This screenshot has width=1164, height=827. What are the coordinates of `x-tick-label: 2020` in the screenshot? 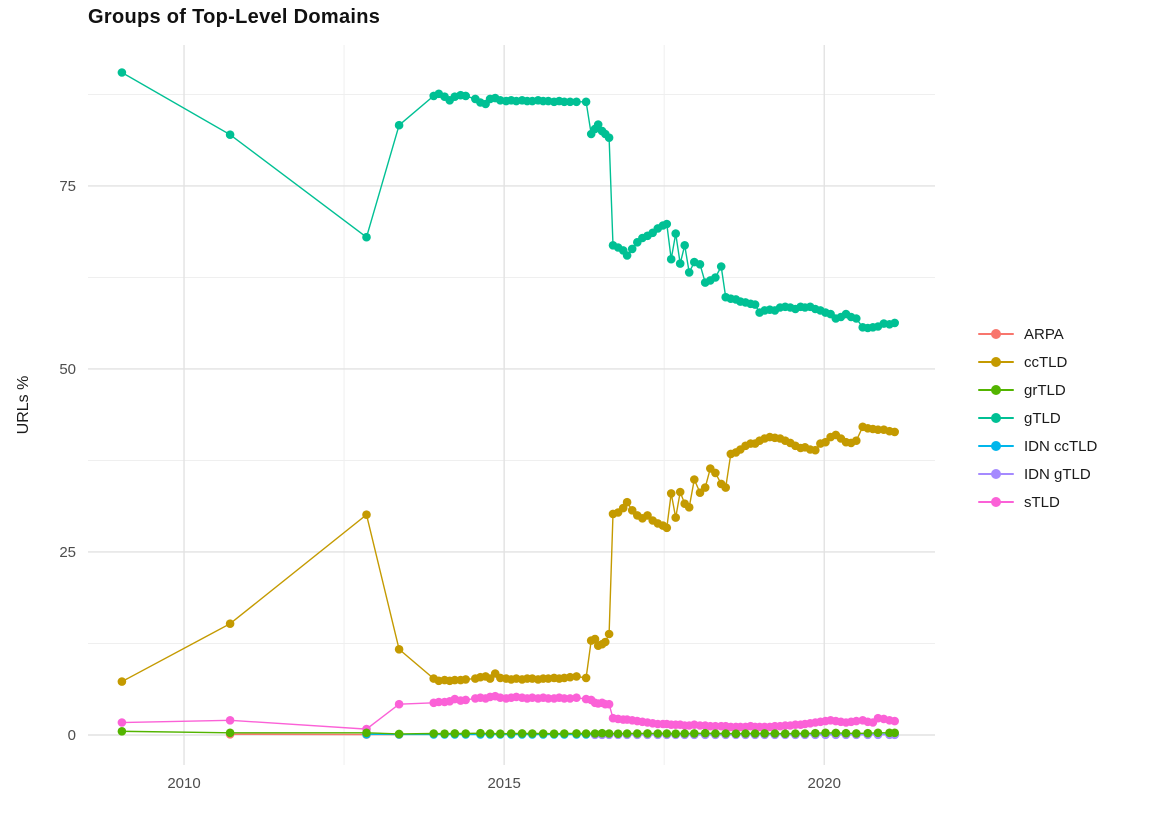 It's located at (824, 783).